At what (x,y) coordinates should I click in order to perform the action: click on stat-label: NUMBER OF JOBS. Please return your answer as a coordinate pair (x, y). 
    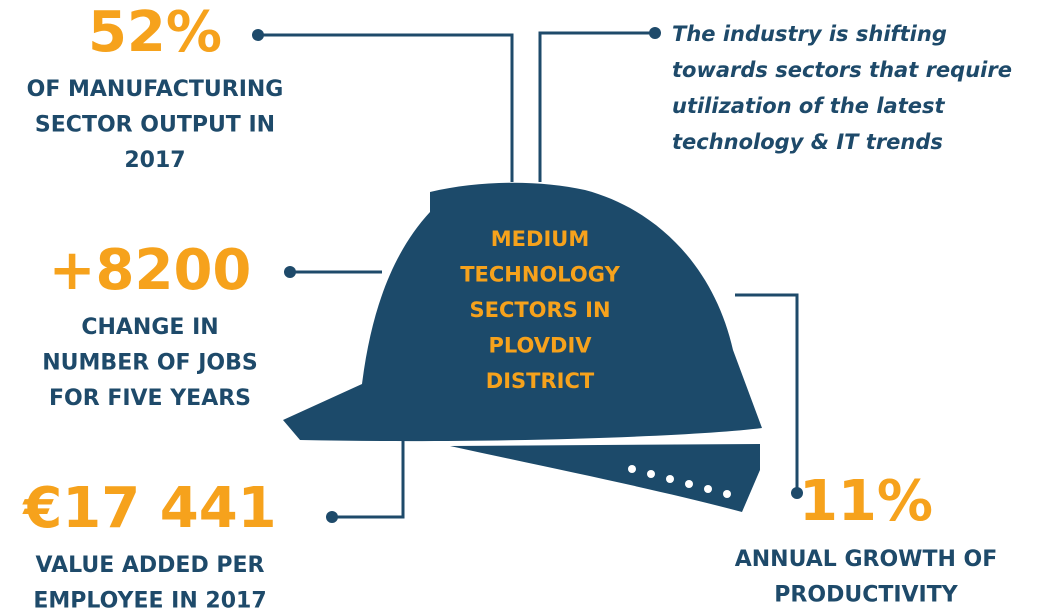
    Looking at the image, I should click on (149, 363).